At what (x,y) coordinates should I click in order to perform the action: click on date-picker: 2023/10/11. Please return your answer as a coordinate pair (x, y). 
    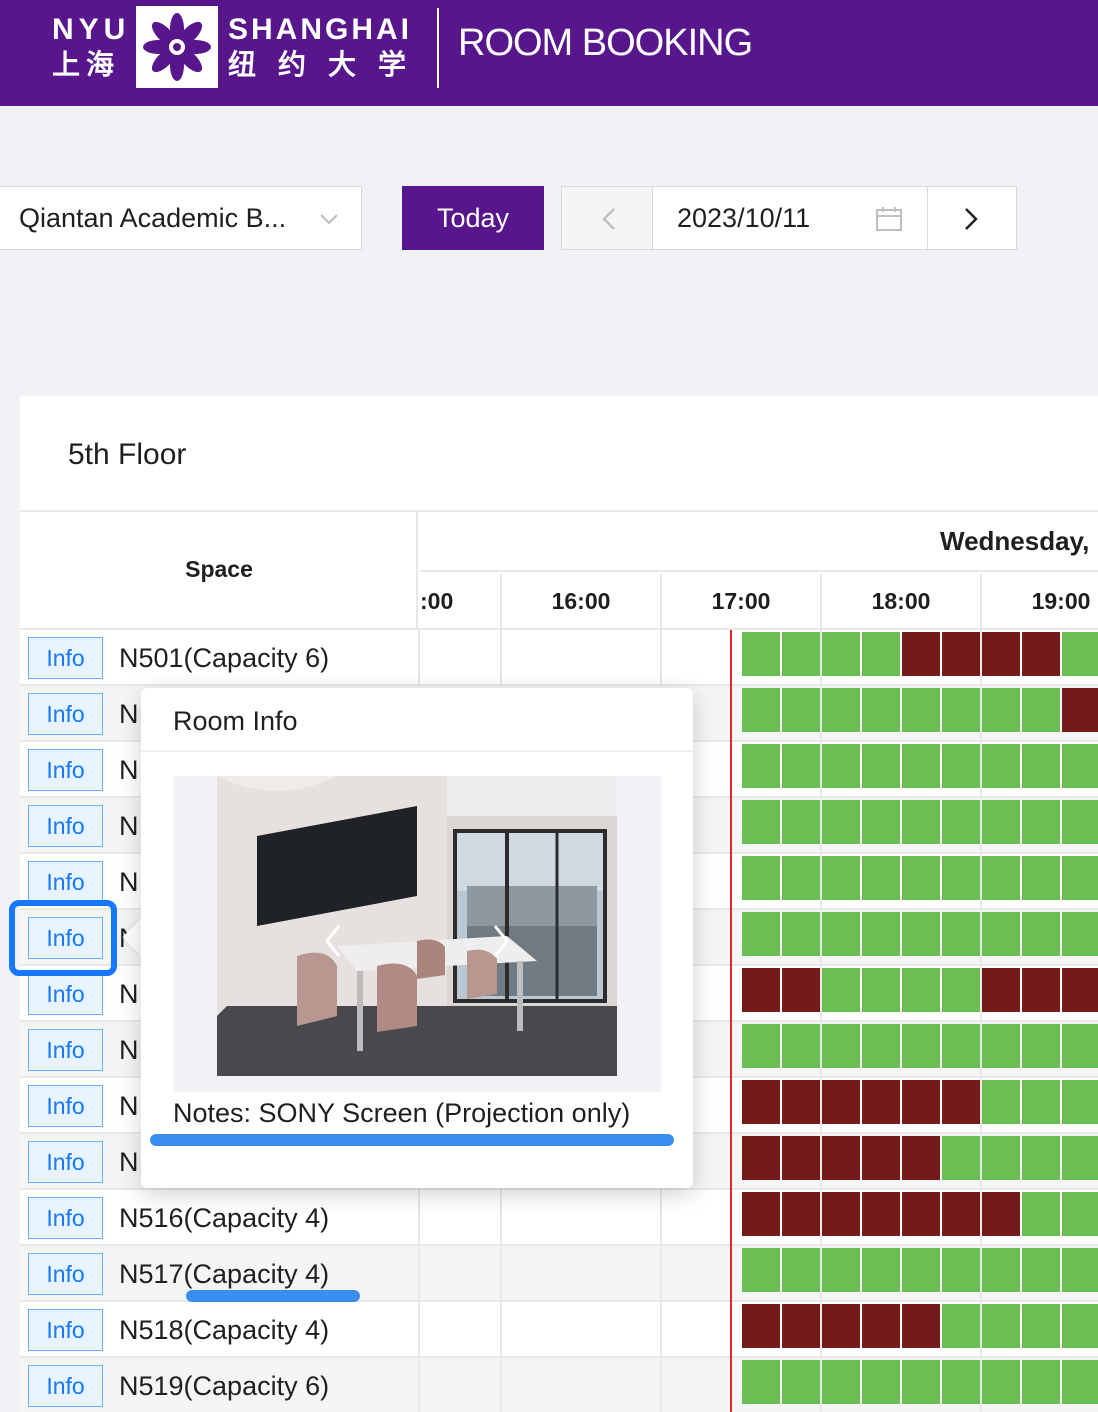
    Looking at the image, I should click on (790, 218).